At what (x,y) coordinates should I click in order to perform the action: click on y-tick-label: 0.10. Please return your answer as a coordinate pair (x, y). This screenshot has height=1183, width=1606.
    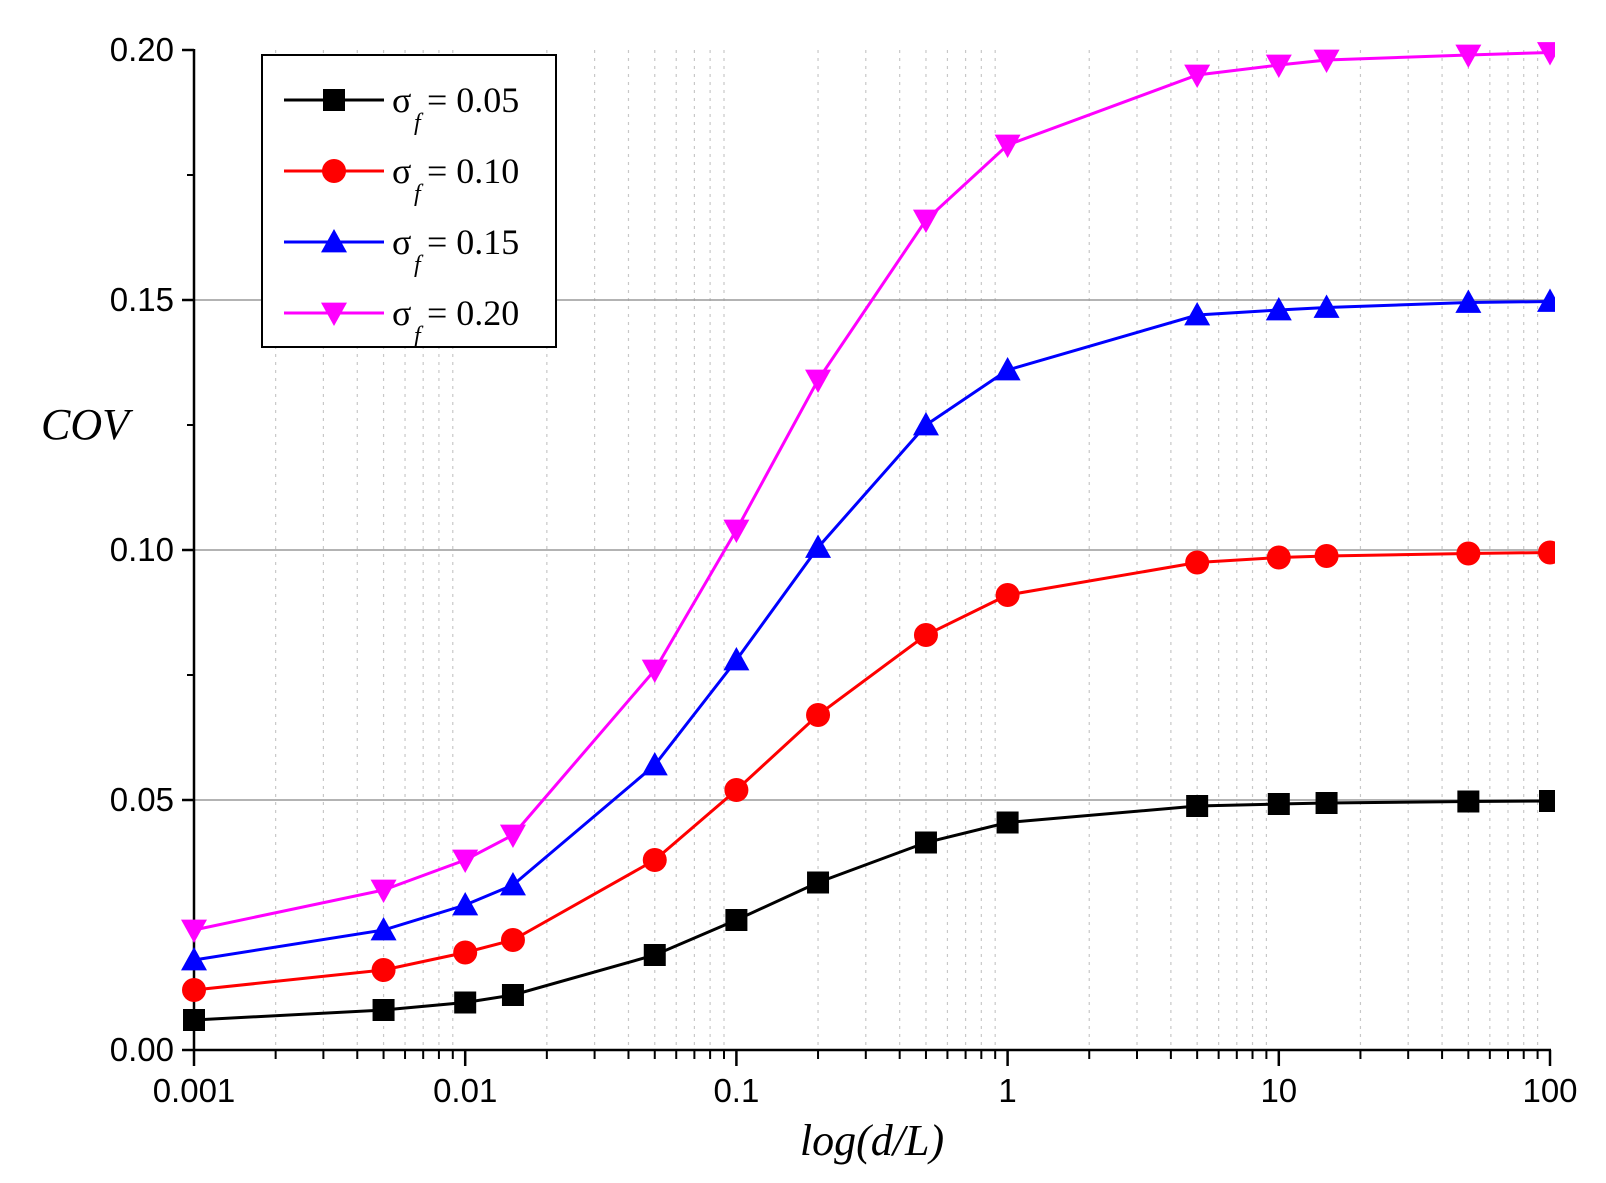
    Looking at the image, I should click on (142, 549).